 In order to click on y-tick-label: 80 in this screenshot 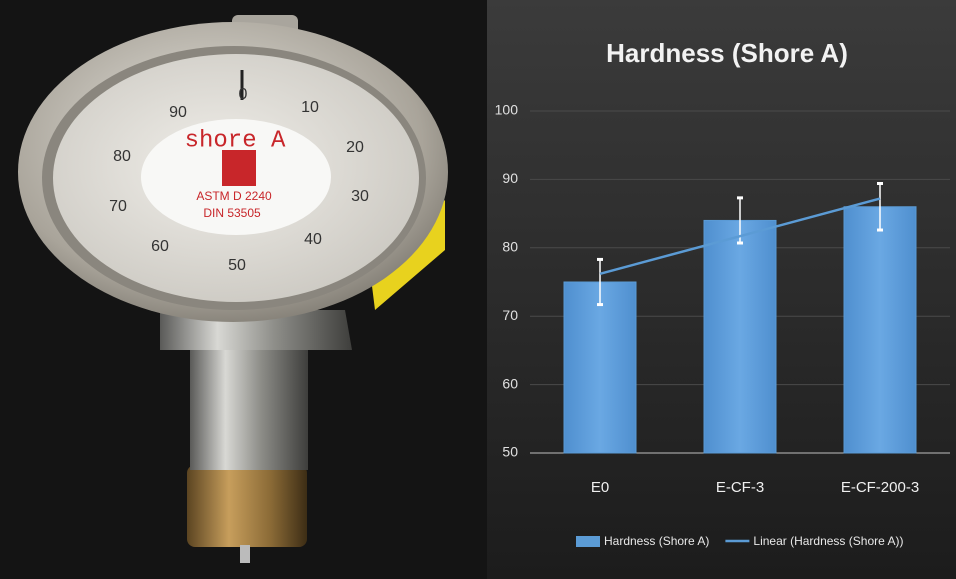, I will do `click(510, 247)`.